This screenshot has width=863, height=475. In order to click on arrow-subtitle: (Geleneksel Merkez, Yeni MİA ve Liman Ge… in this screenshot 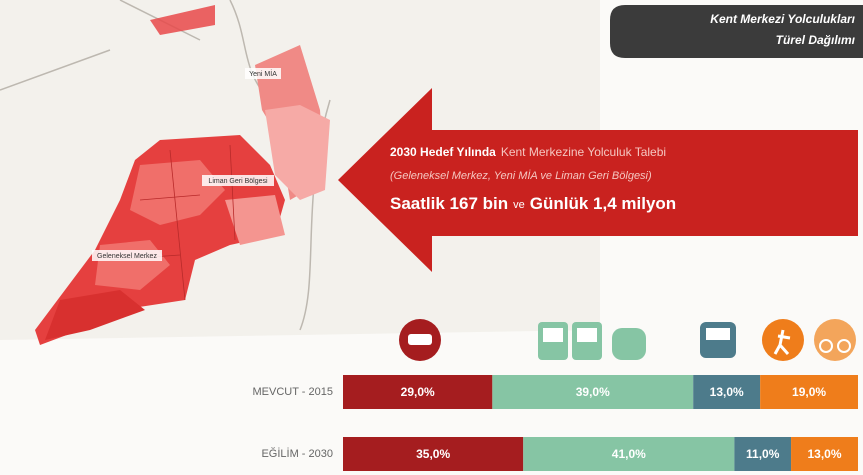, I will do `click(521, 176)`.